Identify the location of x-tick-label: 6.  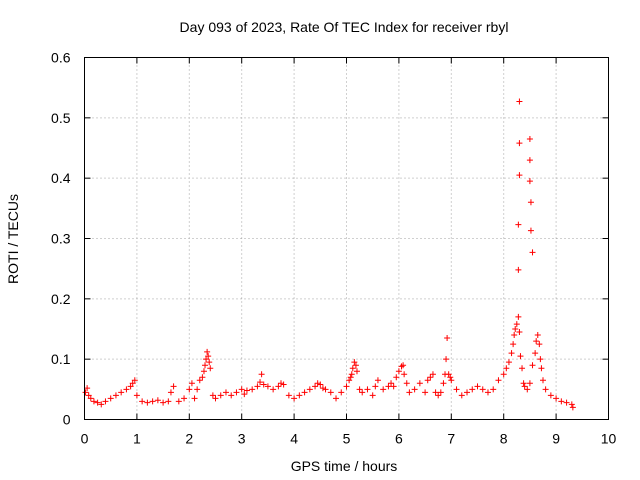
(399, 439).